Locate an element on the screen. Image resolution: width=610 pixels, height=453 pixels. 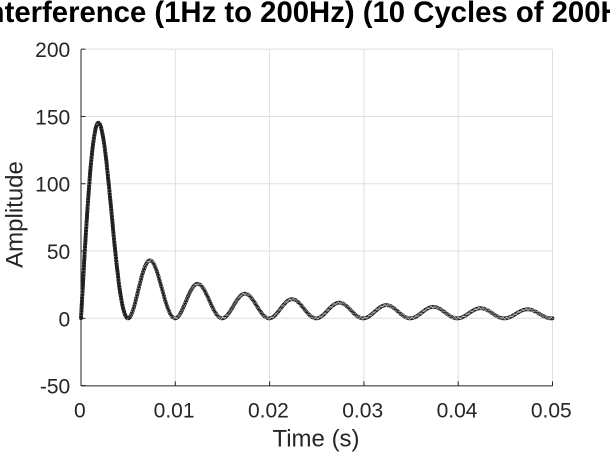
svg-text: 150 is located at coordinates (52, 117).